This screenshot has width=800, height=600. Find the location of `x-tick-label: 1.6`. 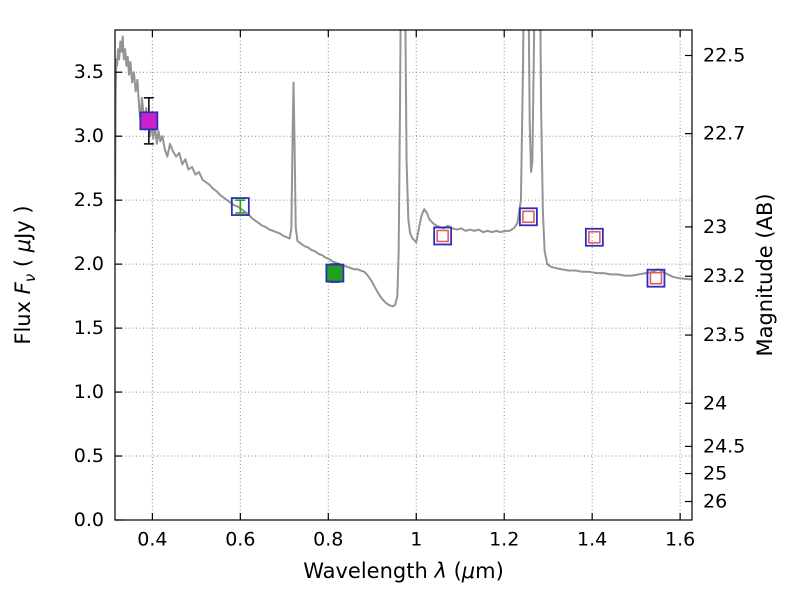

x-tick-label: 1.6 is located at coordinates (680, 540).